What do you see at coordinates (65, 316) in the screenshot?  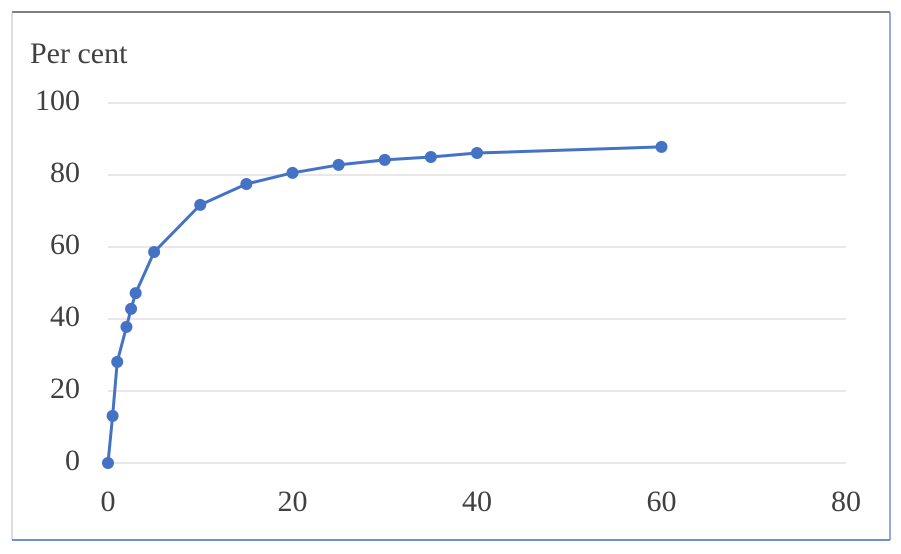 I see `y-tick-label: 40` at bounding box center [65, 316].